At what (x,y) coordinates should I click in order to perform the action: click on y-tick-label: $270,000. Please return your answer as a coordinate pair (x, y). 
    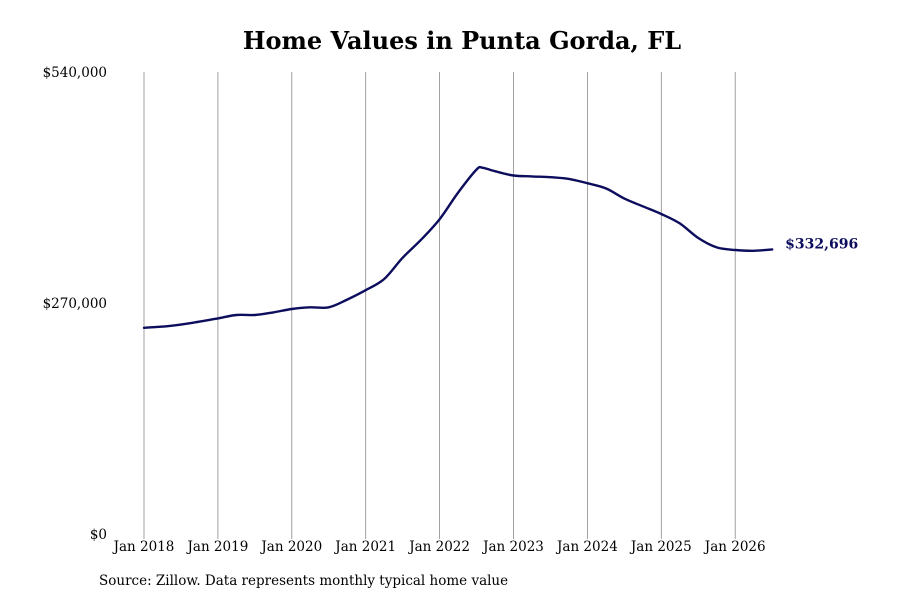
    Looking at the image, I should click on (75, 304).